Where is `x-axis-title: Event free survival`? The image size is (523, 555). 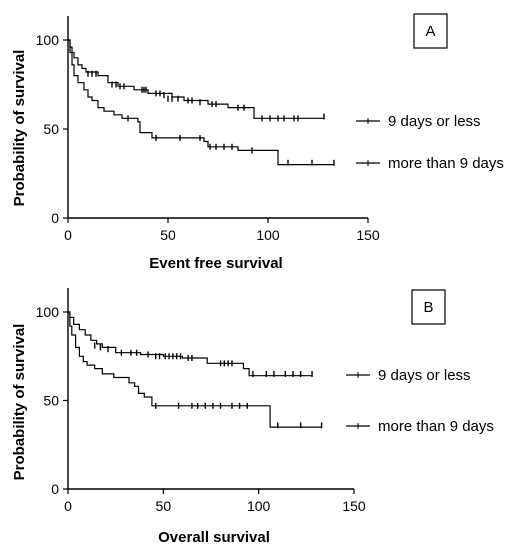
x-axis-title: Event free survival is located at coordinates (215, 263).